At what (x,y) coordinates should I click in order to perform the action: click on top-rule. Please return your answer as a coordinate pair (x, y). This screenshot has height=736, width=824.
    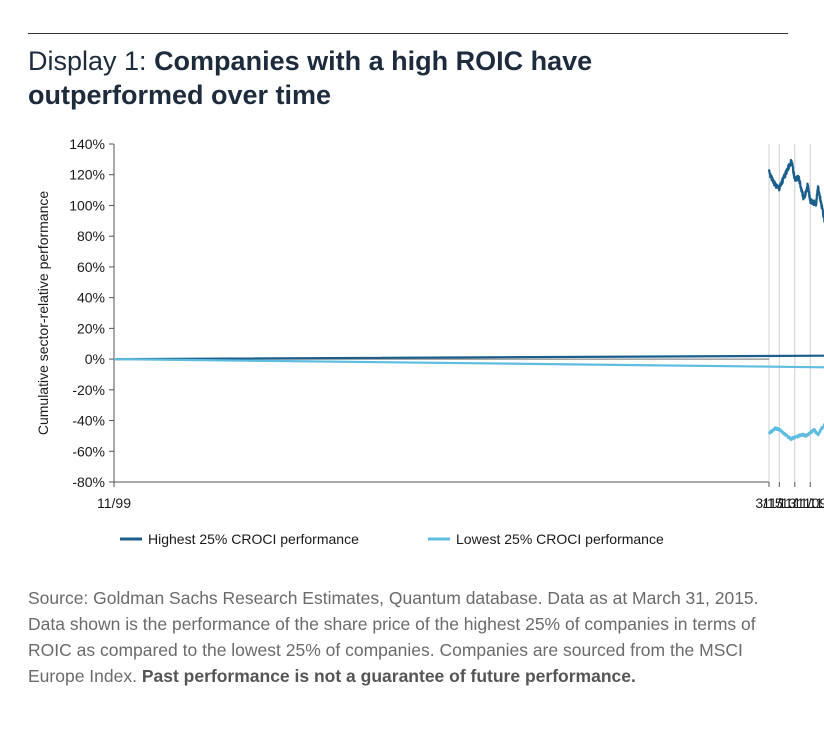
    Looking at the image, I should click on (408, 33).